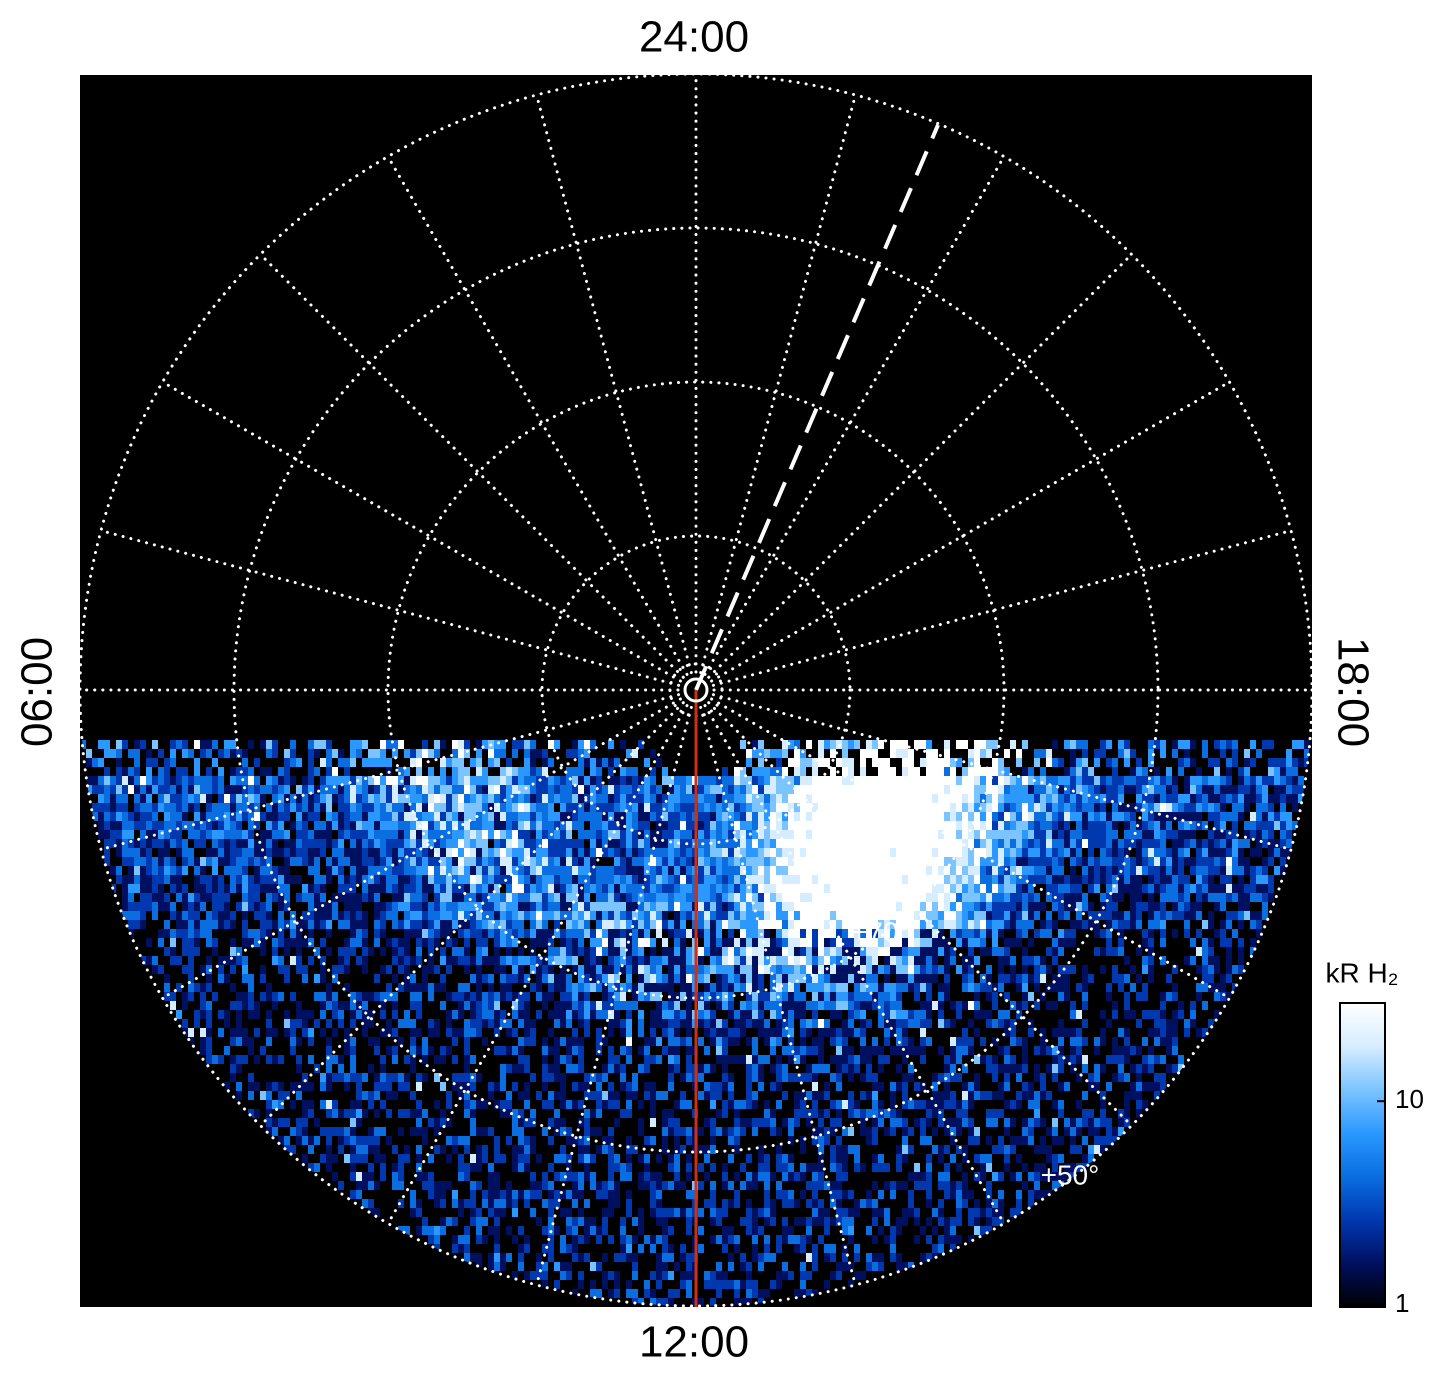  I want to click on hour-label: 18:00, so click(1352, 692).